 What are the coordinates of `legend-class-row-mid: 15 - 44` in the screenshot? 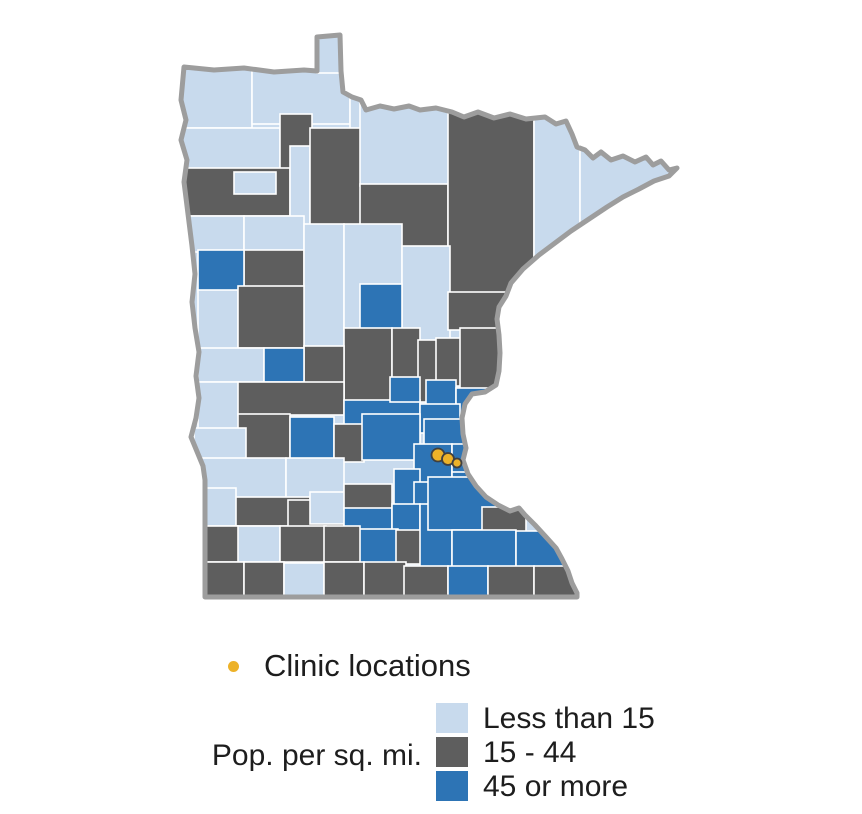 It's located at (545, 752).